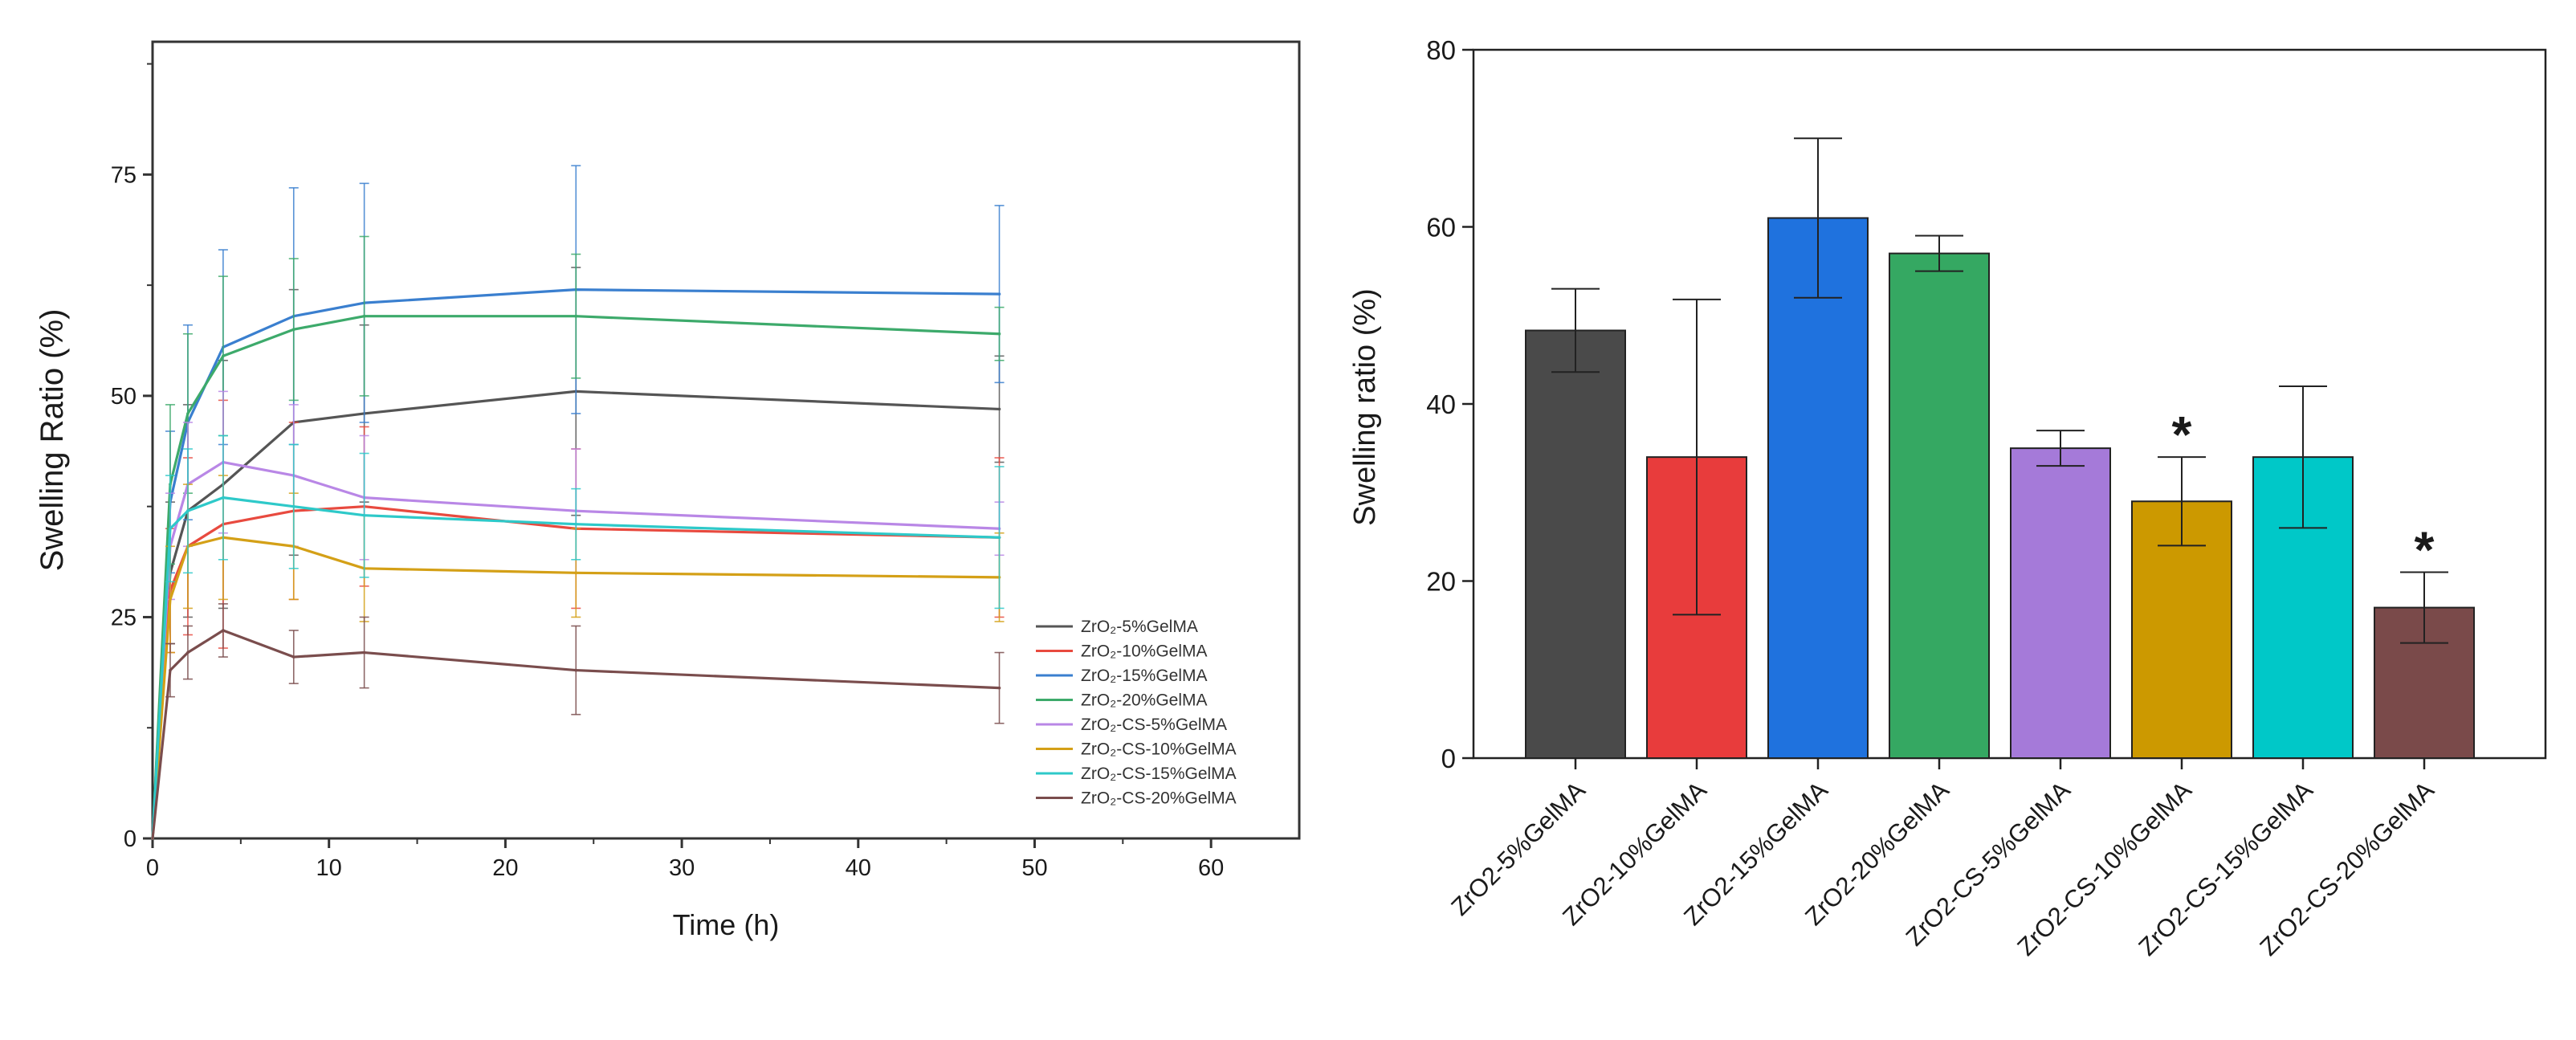 The image size is (2576, 1040). I want to click on x-tick-label: 0, so click(152, 868).